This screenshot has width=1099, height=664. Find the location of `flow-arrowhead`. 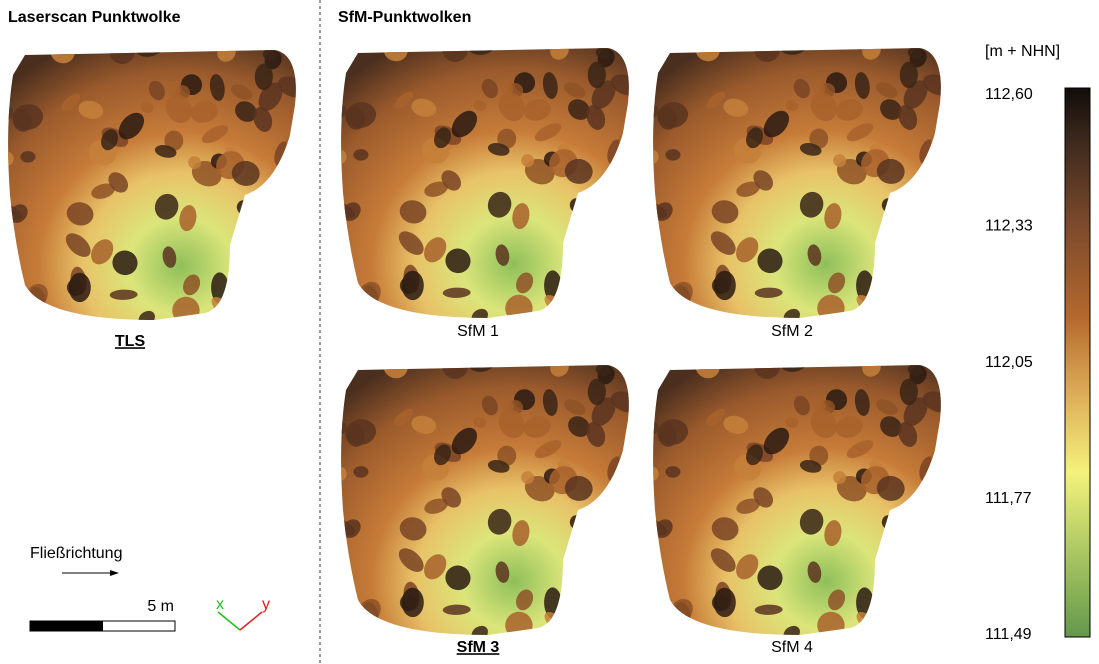

flow-arrowhead is located at coordinates (114, 573).